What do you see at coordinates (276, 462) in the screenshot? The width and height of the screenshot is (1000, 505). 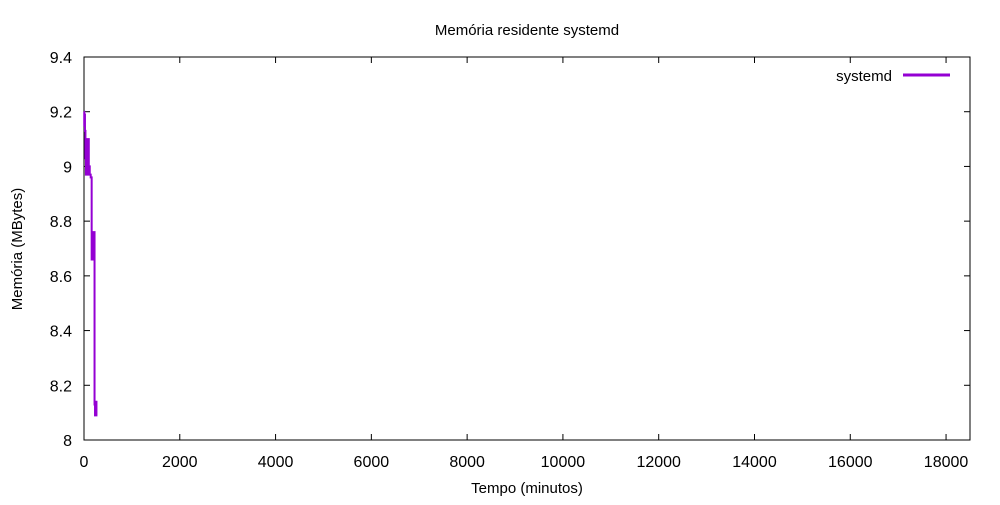 I see `x-tick-label: 4000` at bounding box center [276, 462].